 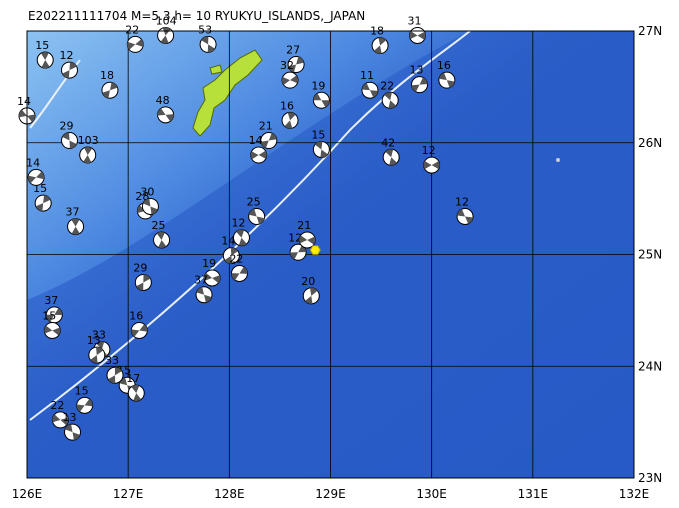 I want to click on depth-label: 30, so click(x=147, y=191).